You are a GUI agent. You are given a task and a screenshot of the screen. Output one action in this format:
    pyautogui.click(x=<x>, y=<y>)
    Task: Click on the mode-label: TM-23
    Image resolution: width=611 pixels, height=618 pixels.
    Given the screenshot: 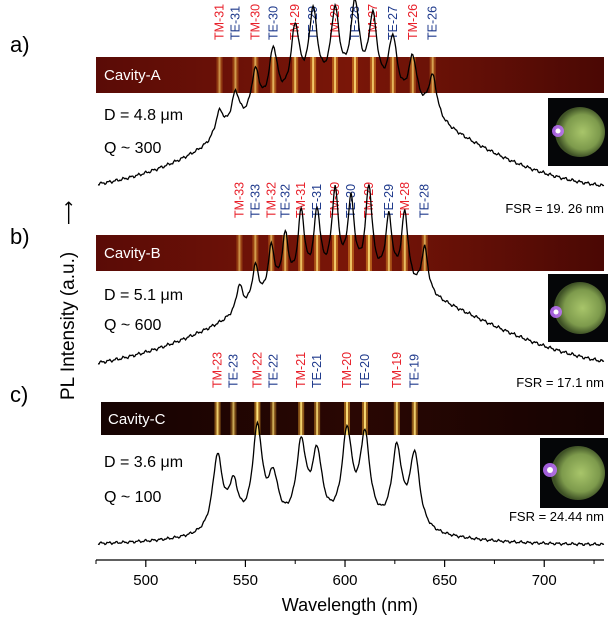 What is the action you would take?
    pyautogui.click(x=218, y=370)
    